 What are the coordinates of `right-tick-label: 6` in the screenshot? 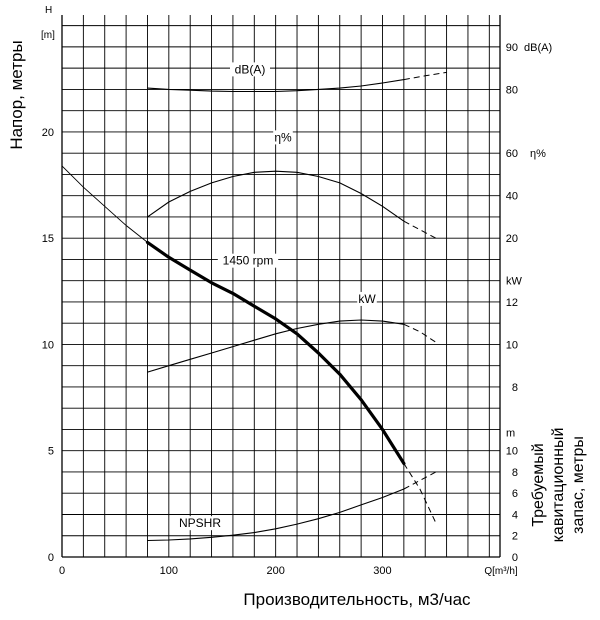 It's located at (515, 494).